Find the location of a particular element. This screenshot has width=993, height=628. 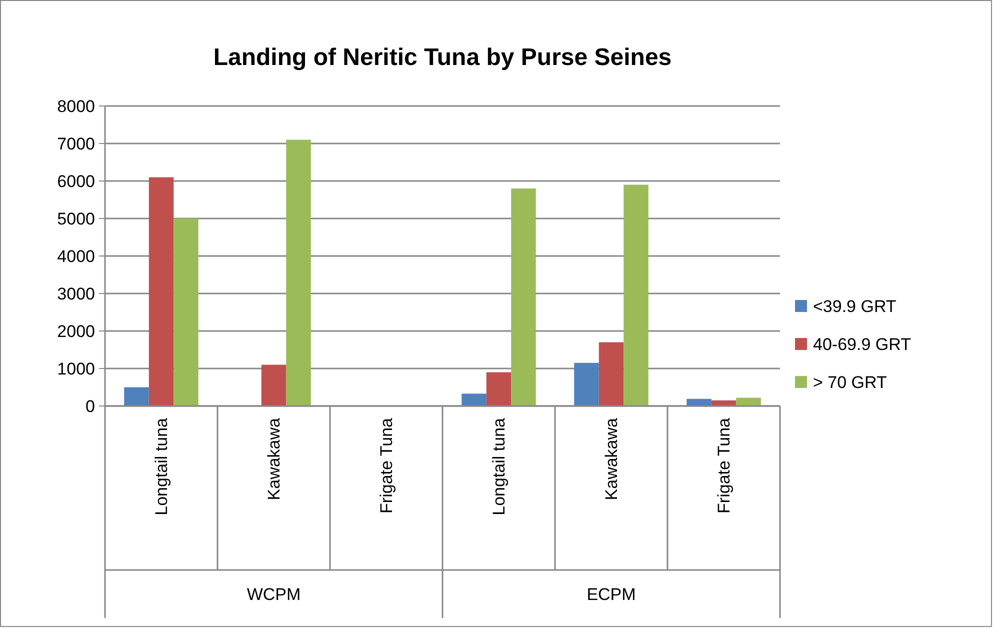

legend-label: <39.9 GRT is located at coordinates (854, 306).